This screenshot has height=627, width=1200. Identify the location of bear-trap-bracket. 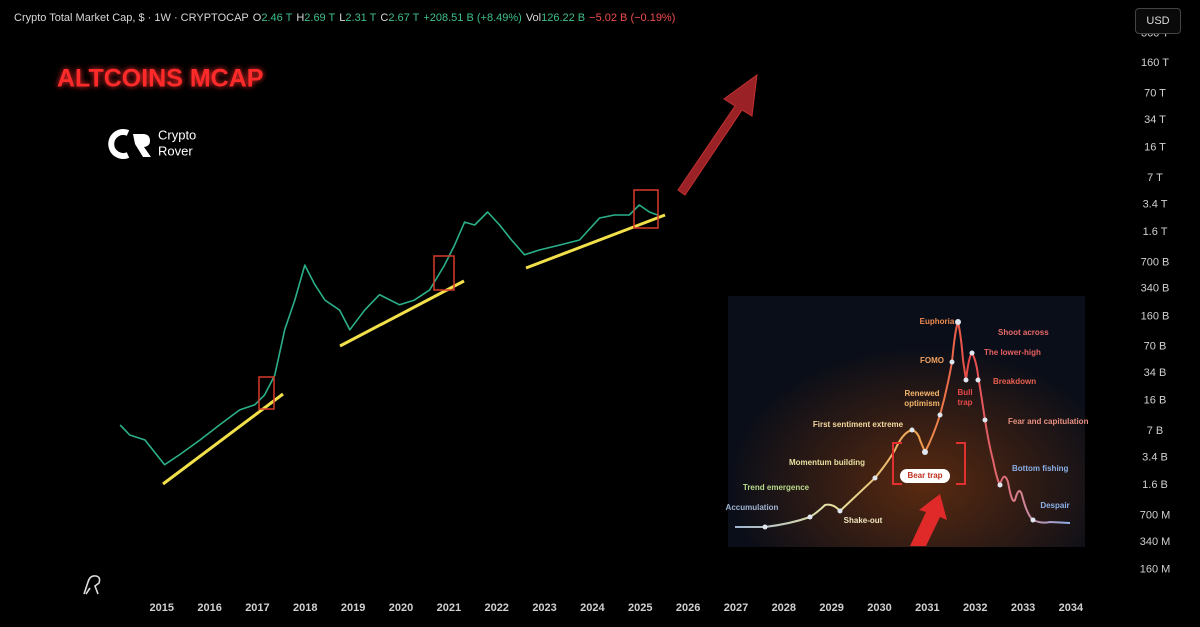
(929, 463).